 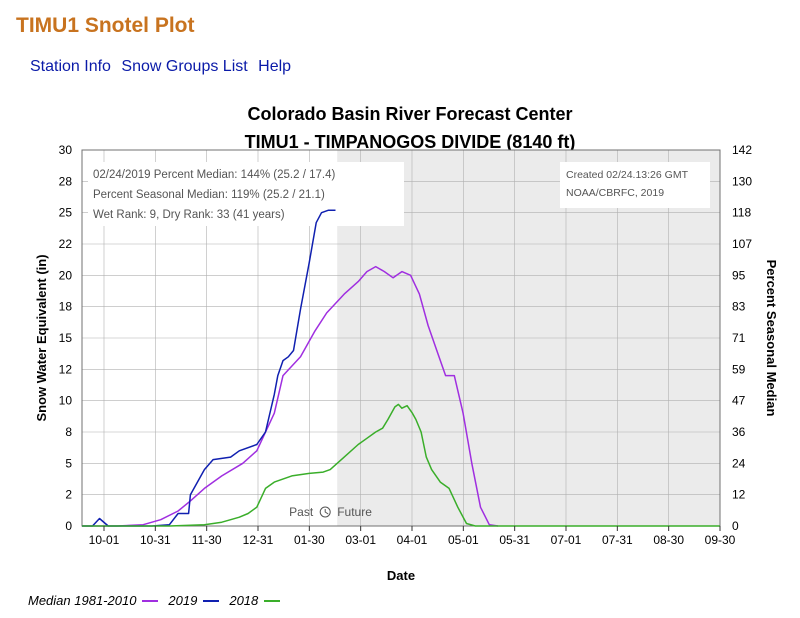 I want to click on y2-tick-label: 83, so click(x=739, y=307).